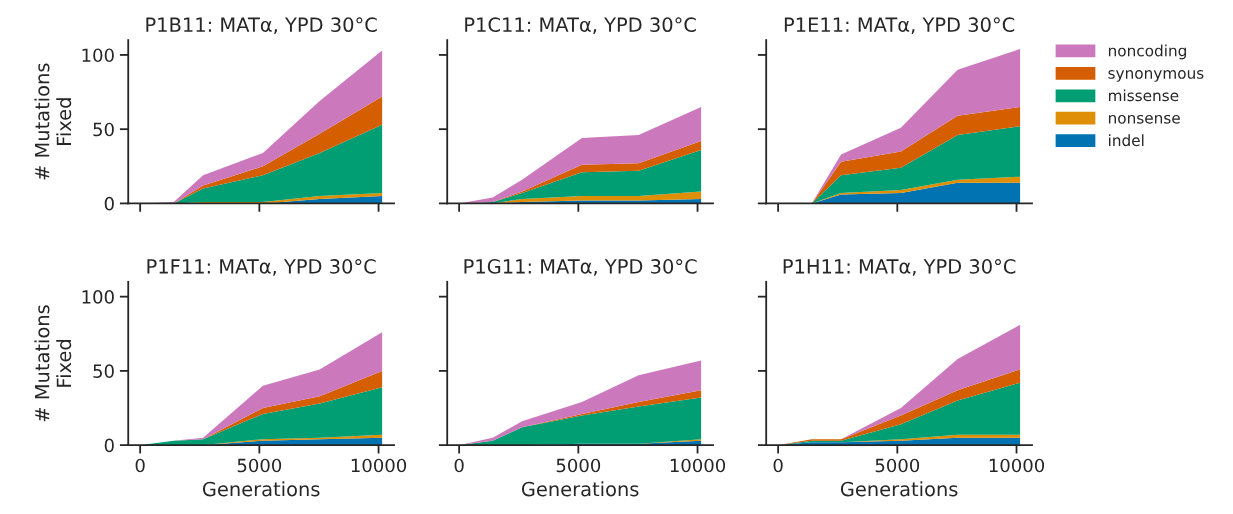 This screenshot has width=1233, height=514. Describe the element at coordinates (1156, 76) in the screenshot. I see `legend-label: synonymous` at that location.